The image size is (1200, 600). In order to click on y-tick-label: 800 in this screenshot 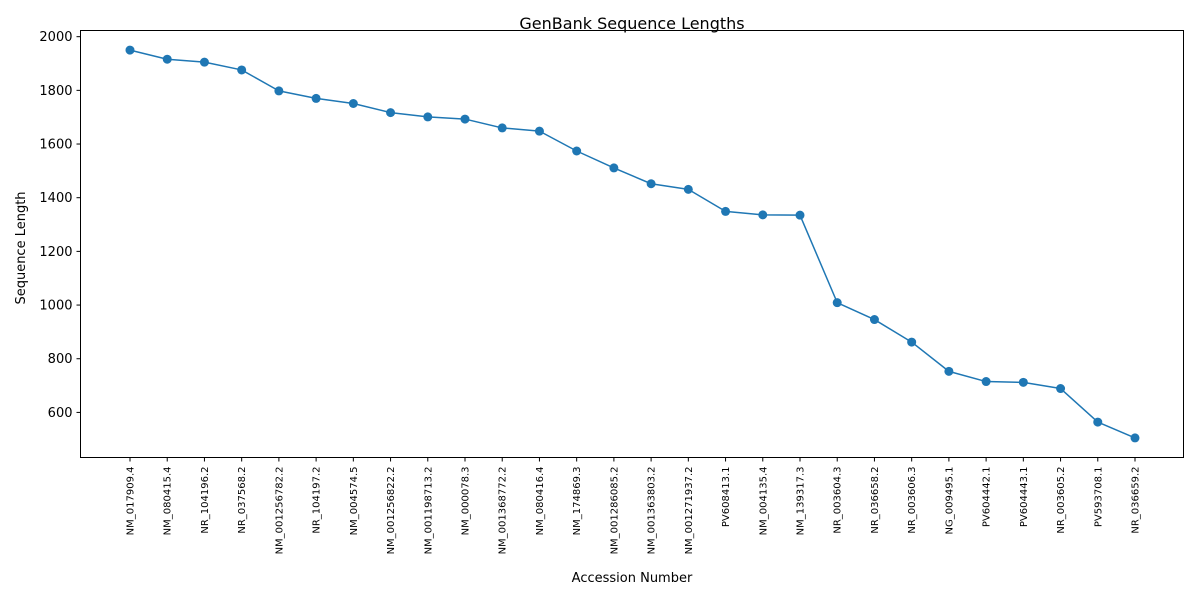, I will do `click(60, 359)`.